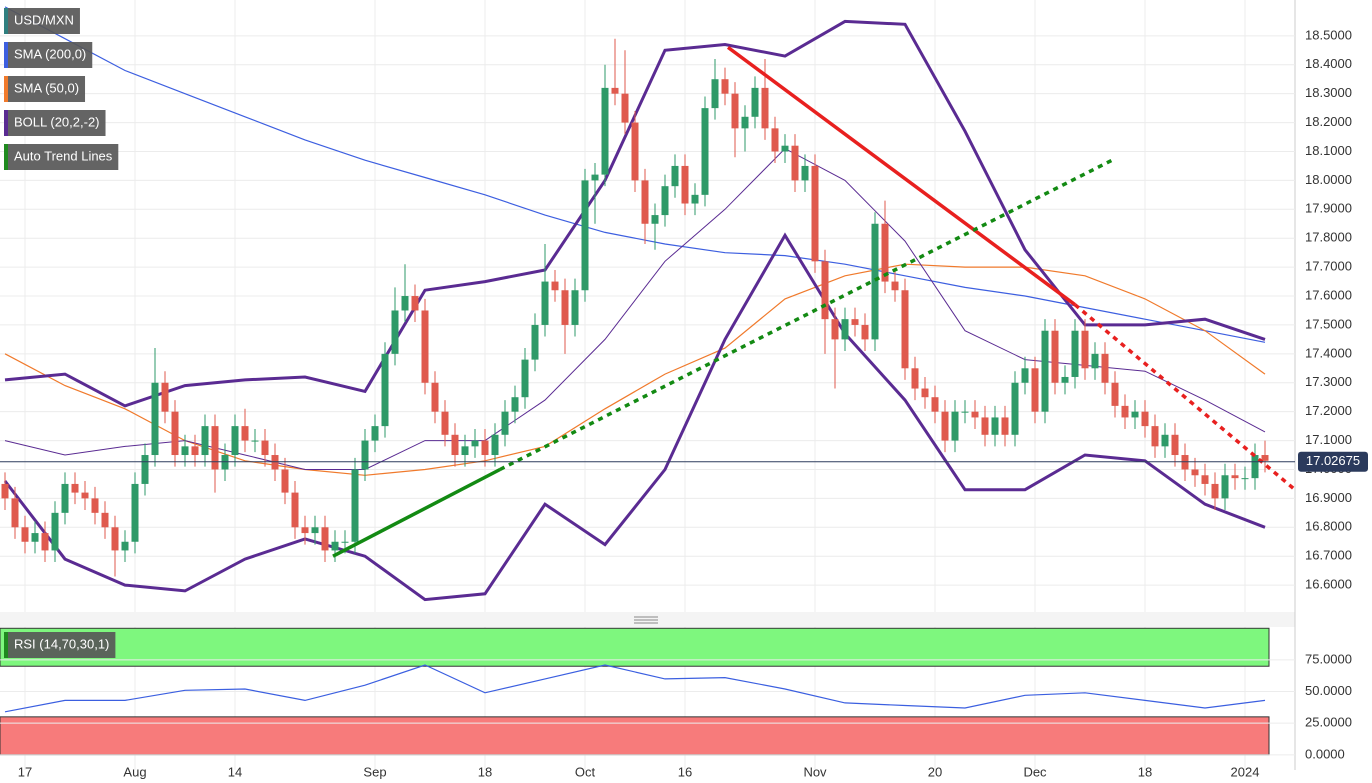  I want to click on y-tick-label: 50.0000, so click(1328, 690).